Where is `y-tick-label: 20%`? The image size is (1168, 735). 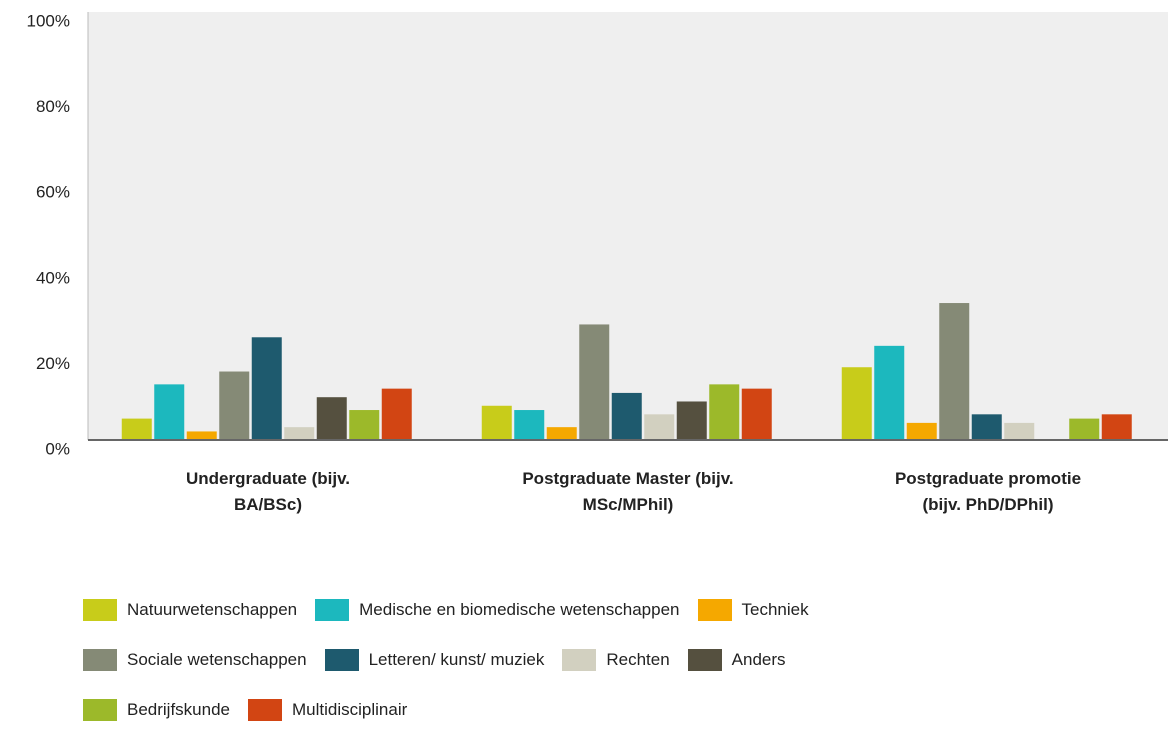
y-tick-label: 20% is located at coordinates (53, 363).